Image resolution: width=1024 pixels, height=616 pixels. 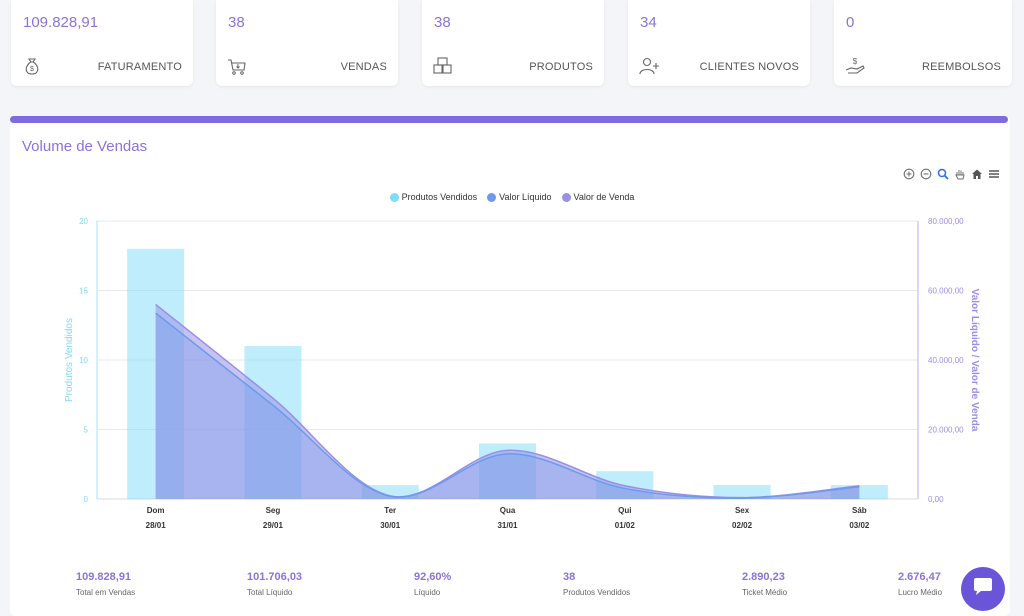 What do you see at coordinates (597, 592) in the screenshot?
I see `summary-label: Produtos Vendidos` at bounding box center [597, 592].